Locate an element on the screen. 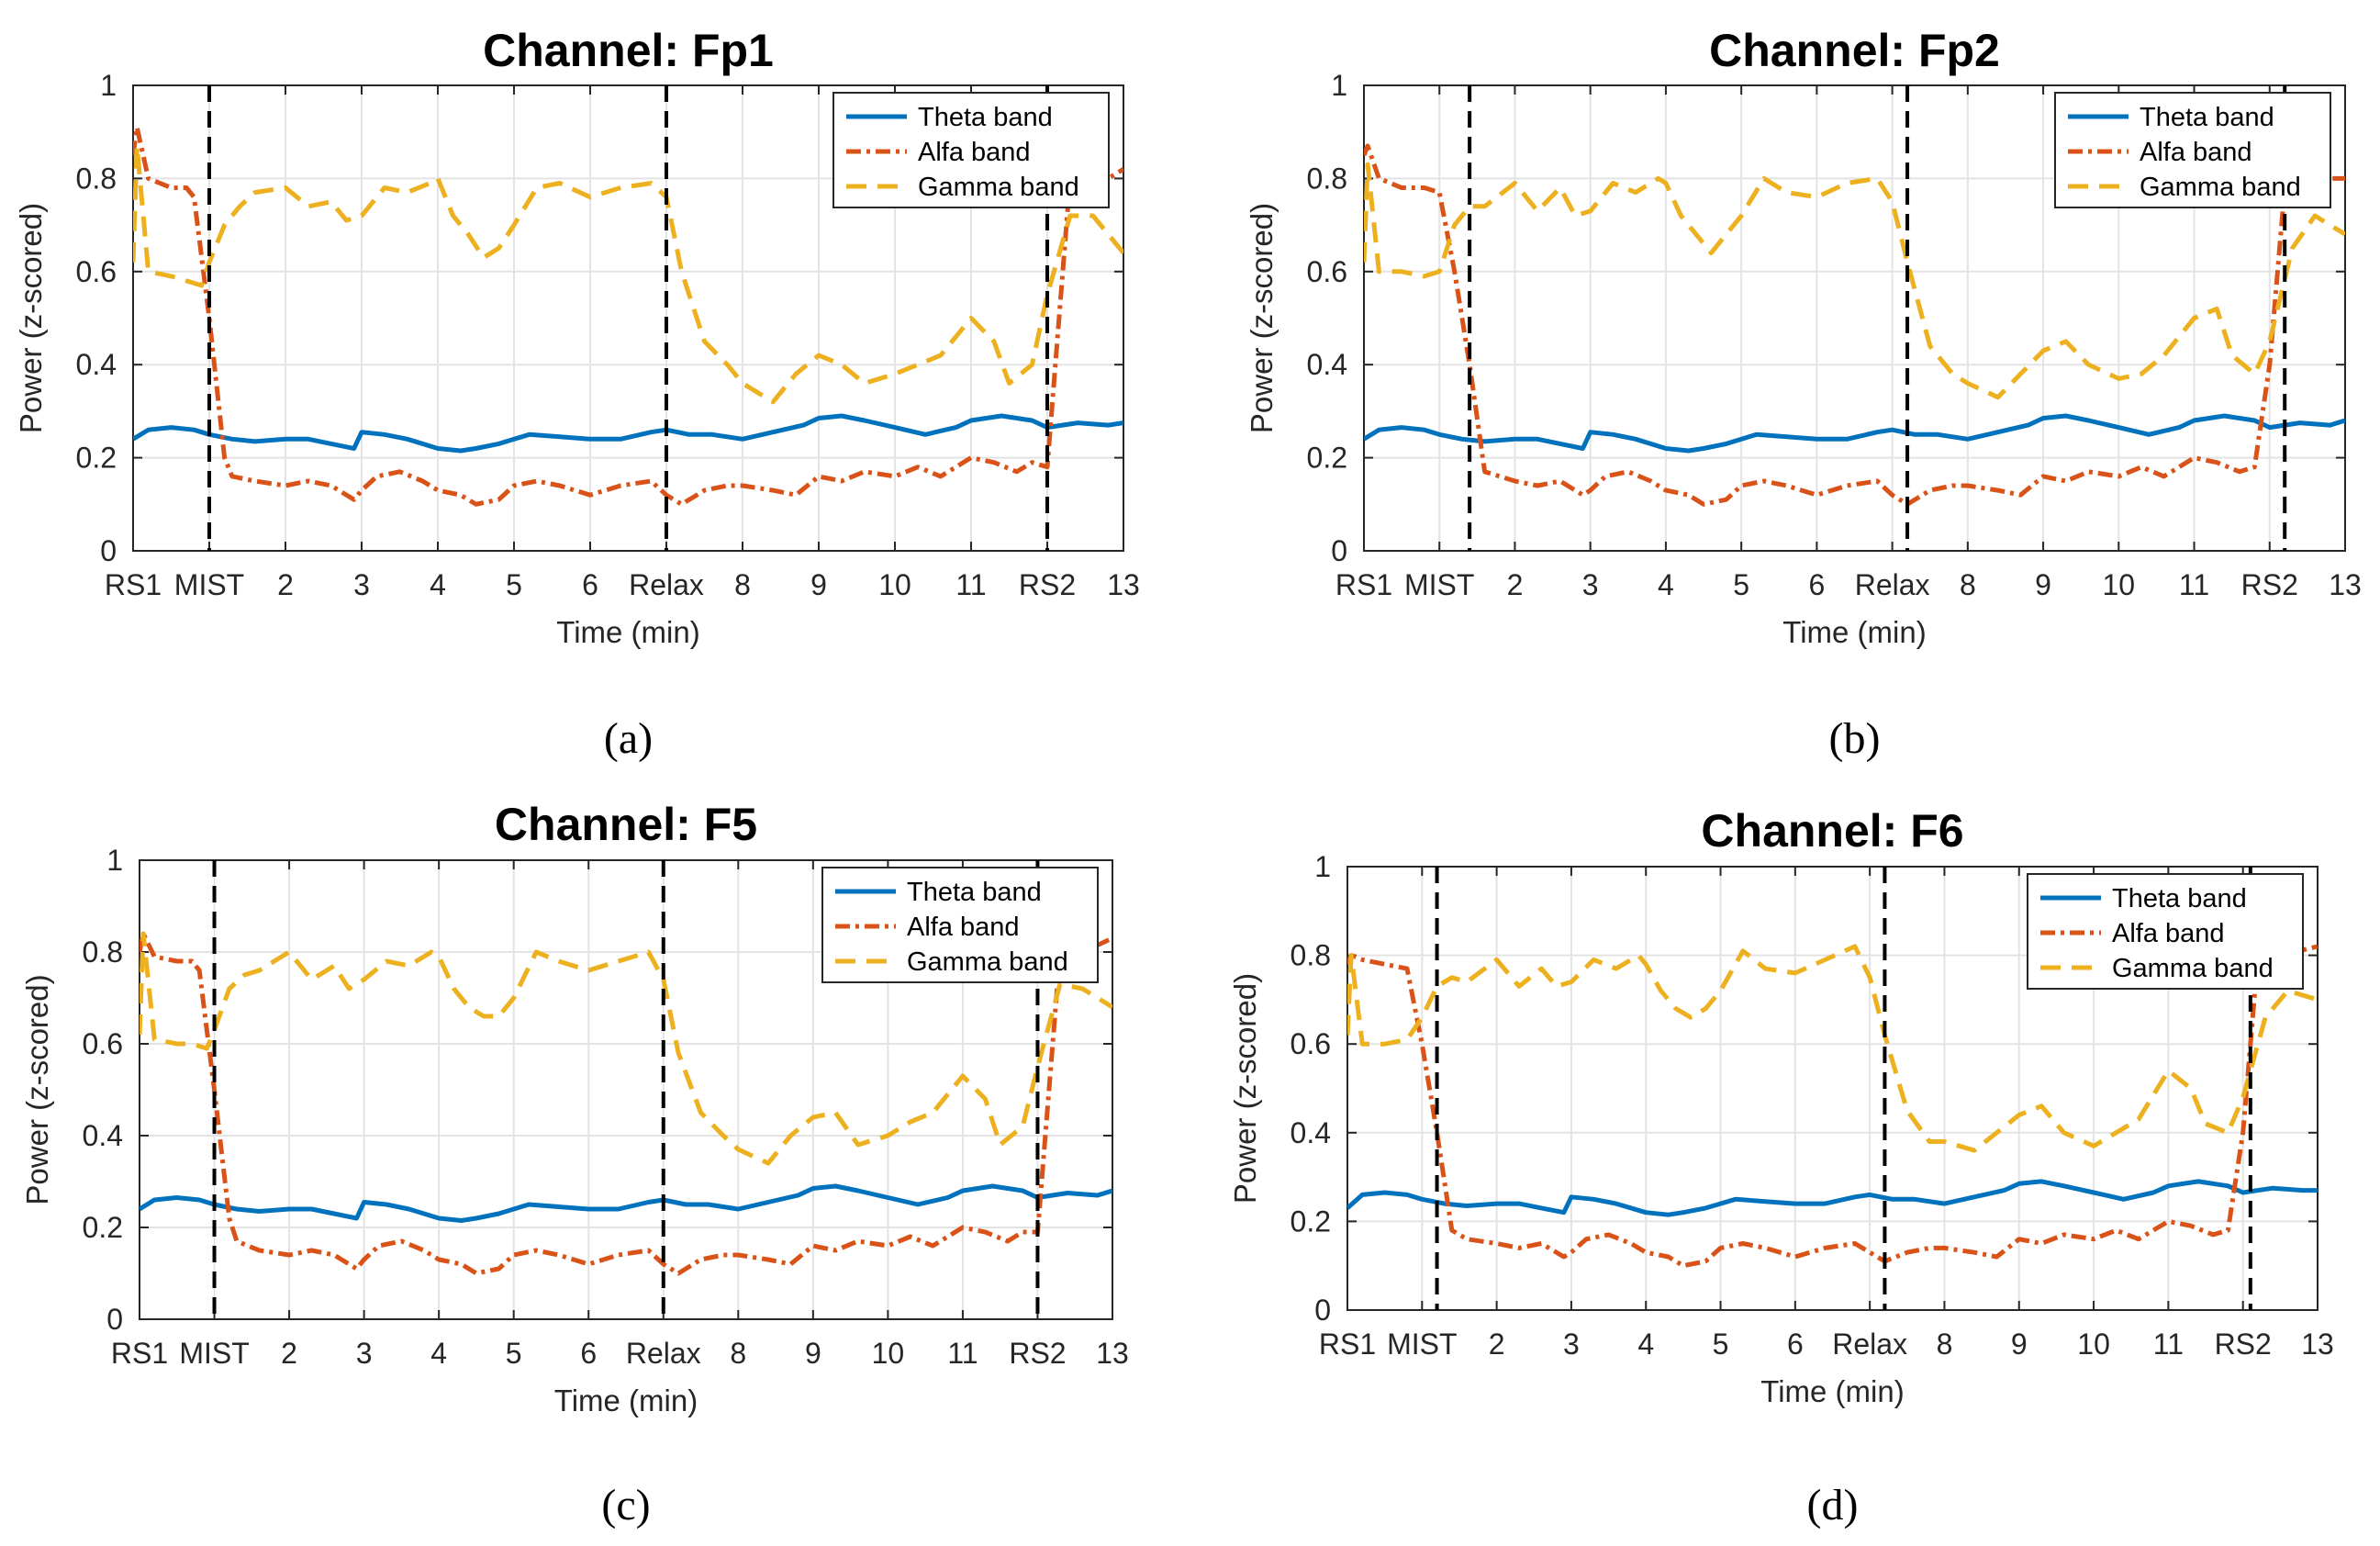 The width and height of the screenshot is (2380, 1546). panel-caption: (d) is located at coordinates (1833, 1505).